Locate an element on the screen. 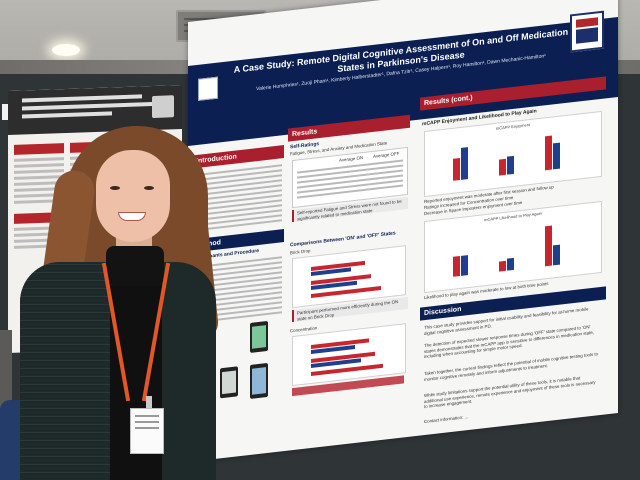 The height and width of the screenshot is (480, 640). presenter-turtleneck is located at coordinates (135, 266).